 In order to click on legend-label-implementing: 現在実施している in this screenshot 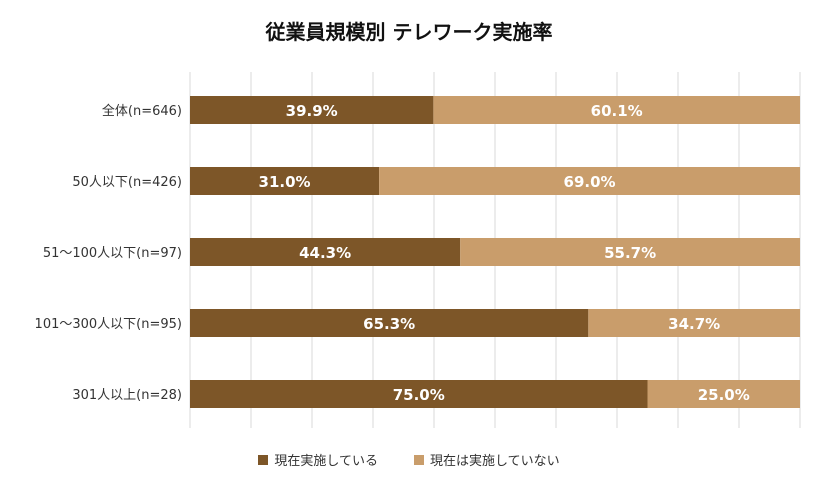, I will do `click(326, 461)`.